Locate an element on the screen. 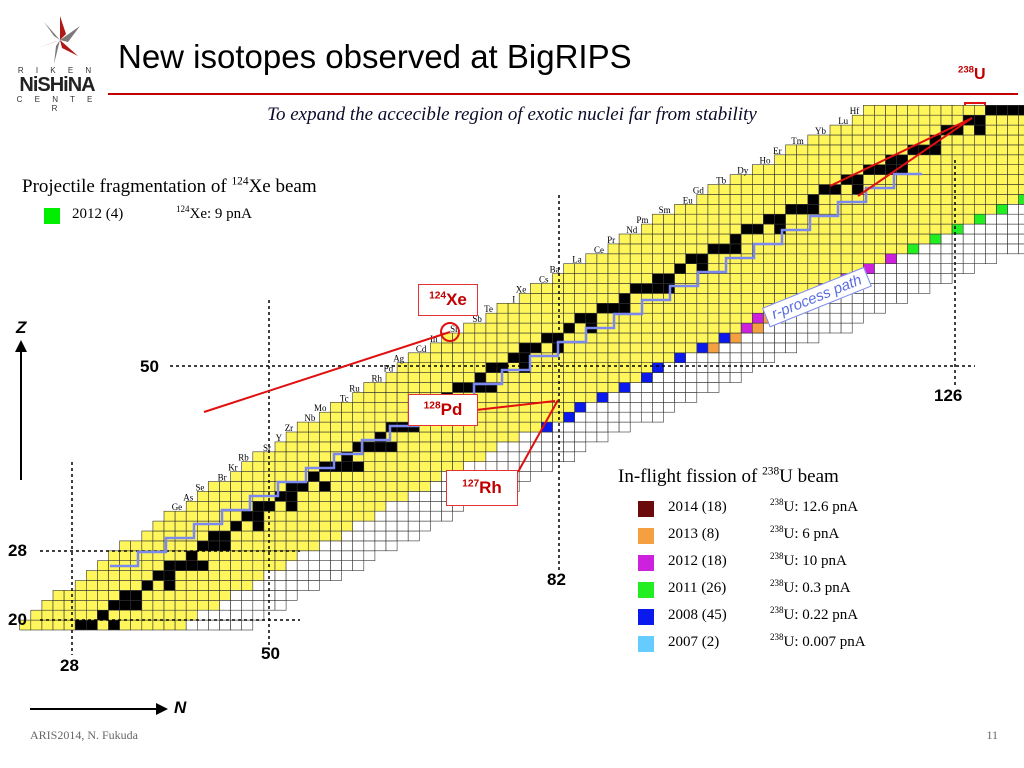 Image resolution: width=1024 pixels, height=768 pixels. legend-year: 2011 (26) is located at coordinates (697, 588).